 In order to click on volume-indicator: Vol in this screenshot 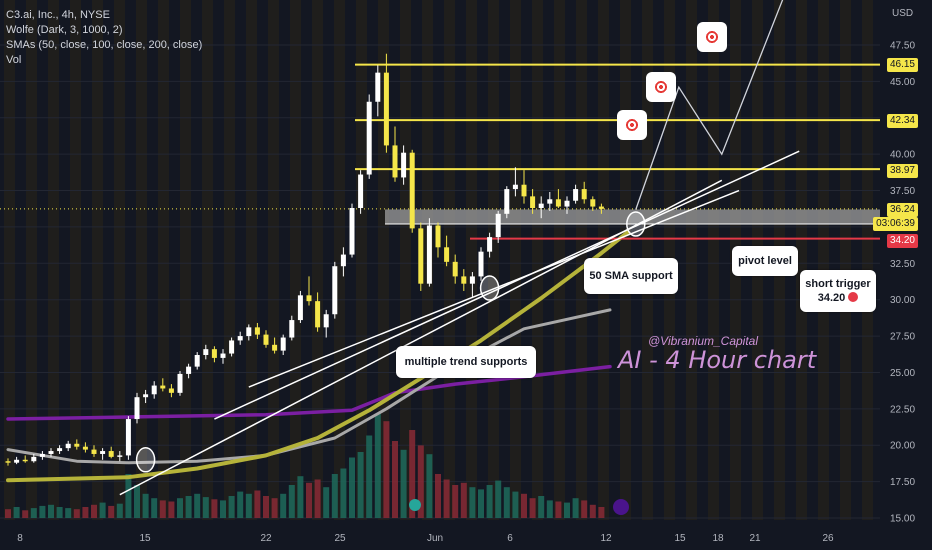, I will do `click(14, 60)`.